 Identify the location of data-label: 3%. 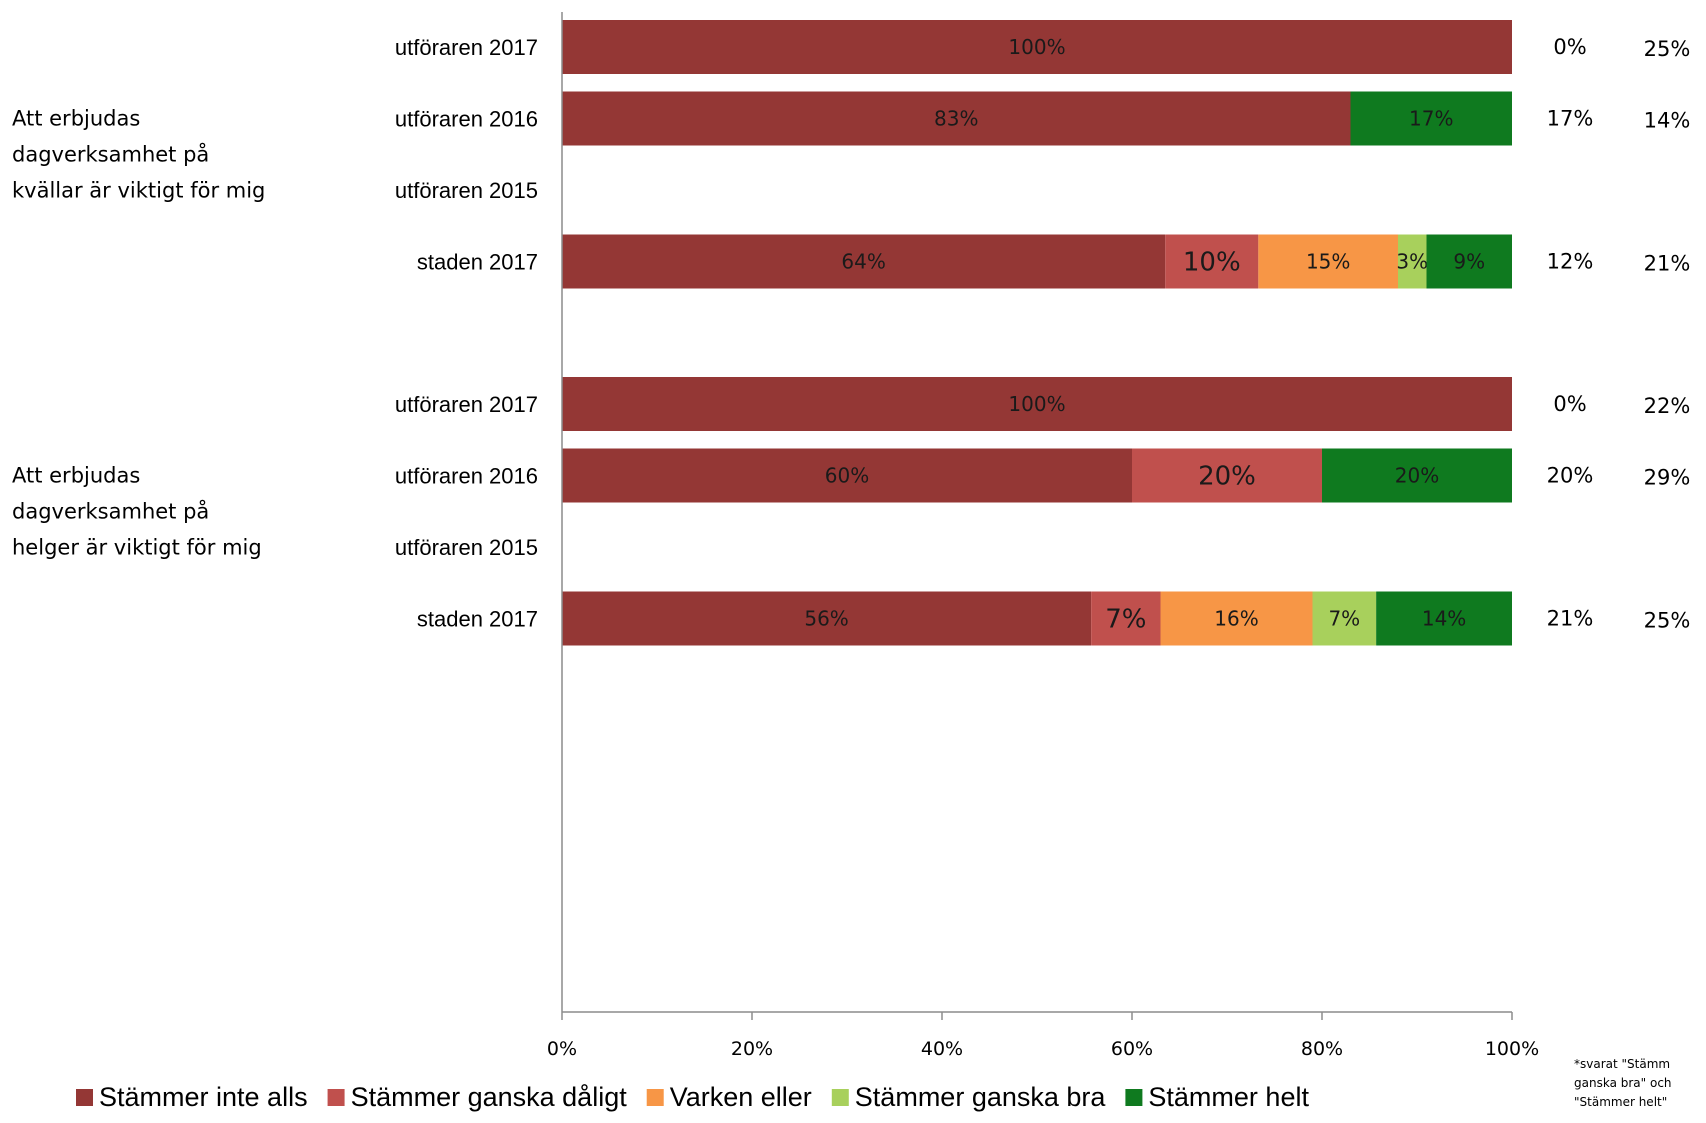
(1412, 262).